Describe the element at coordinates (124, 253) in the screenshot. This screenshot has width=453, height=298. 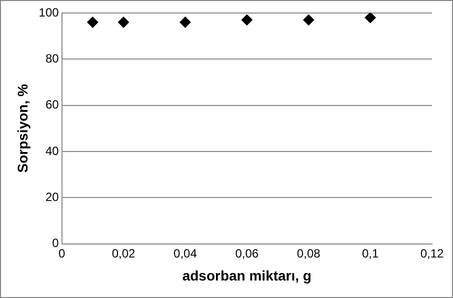
I see `x-tick-label: 0,02` at that location.